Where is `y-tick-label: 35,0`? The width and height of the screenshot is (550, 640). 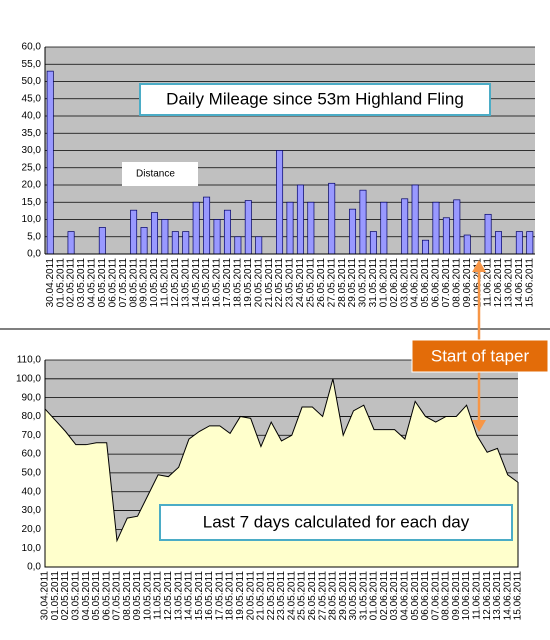 y-tick-label: 35,0 is located at coordinates (32, 133).